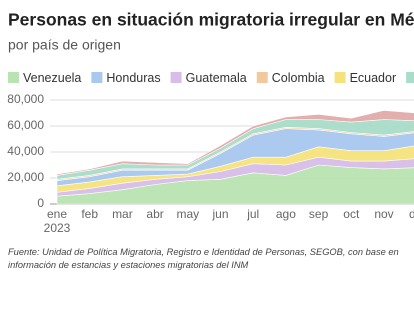 The image size is (414, 311). I want to click on chart-subtitle: por país de origen, so click(64, 45).